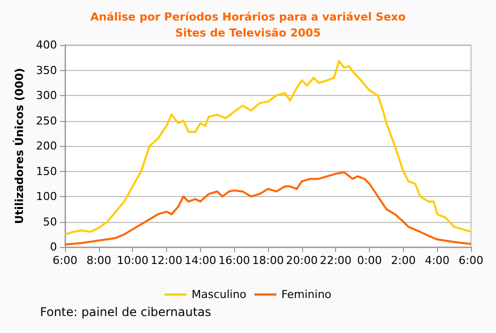  I want to click on legend-label: Masculino, so click(219, 294).